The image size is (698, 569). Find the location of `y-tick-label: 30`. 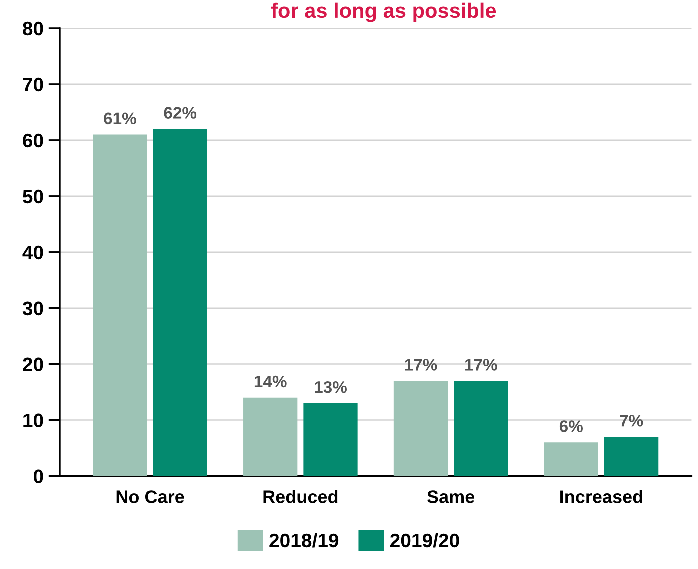

y-tick-label: 30 is located at coordinates (33, 309).